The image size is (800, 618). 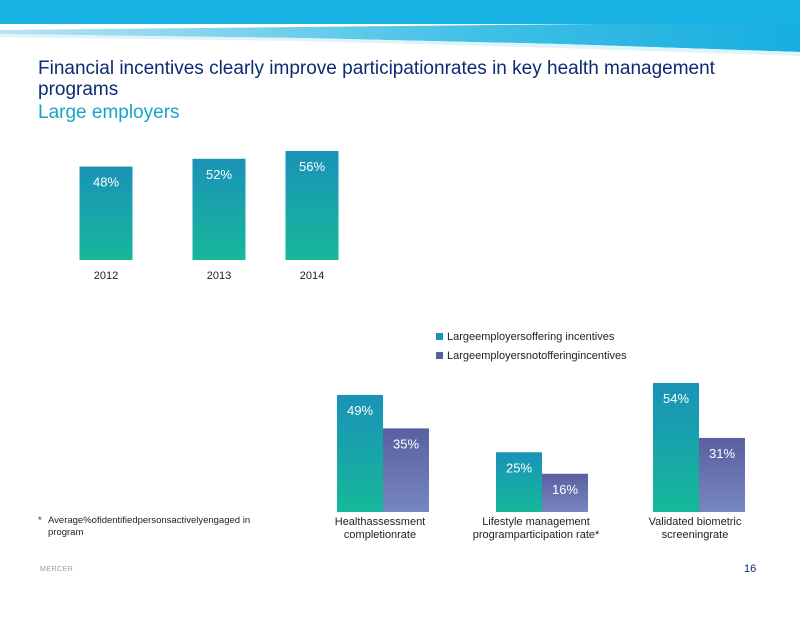 I want to click on category-label-line: Healthassessment, so click(x=380, y=522).